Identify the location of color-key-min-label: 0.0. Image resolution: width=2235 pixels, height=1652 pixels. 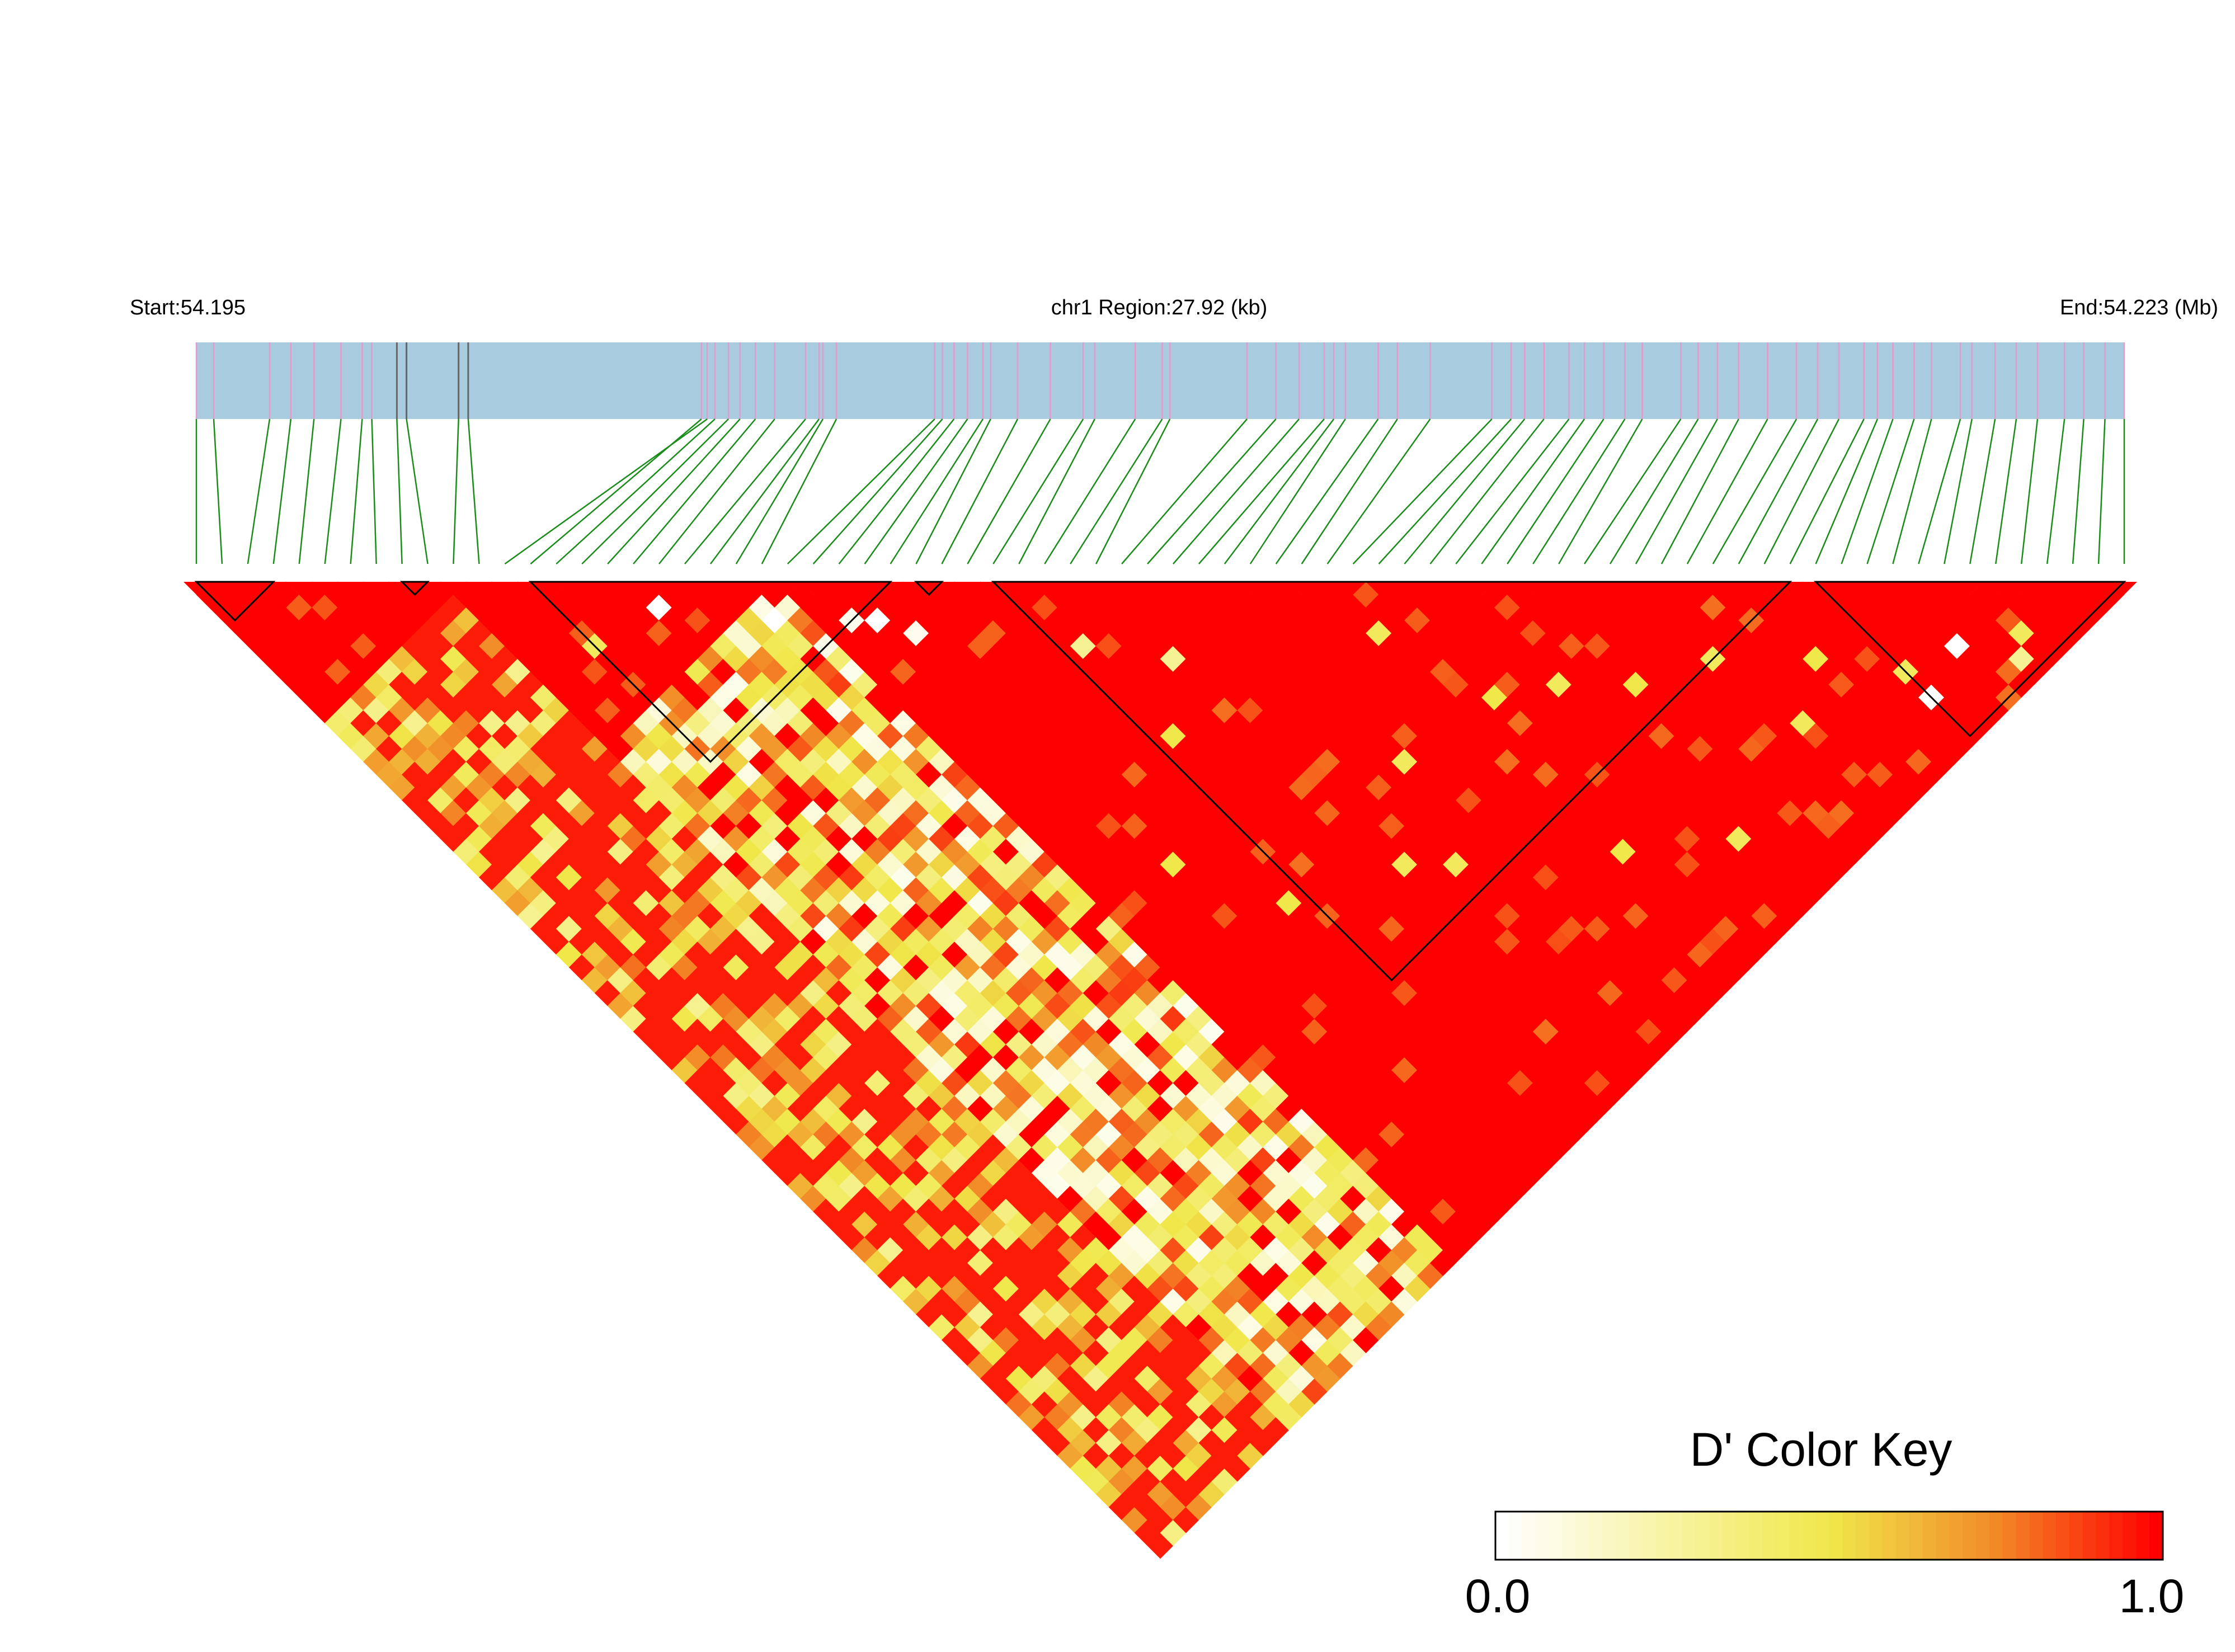
(1498, 1596).